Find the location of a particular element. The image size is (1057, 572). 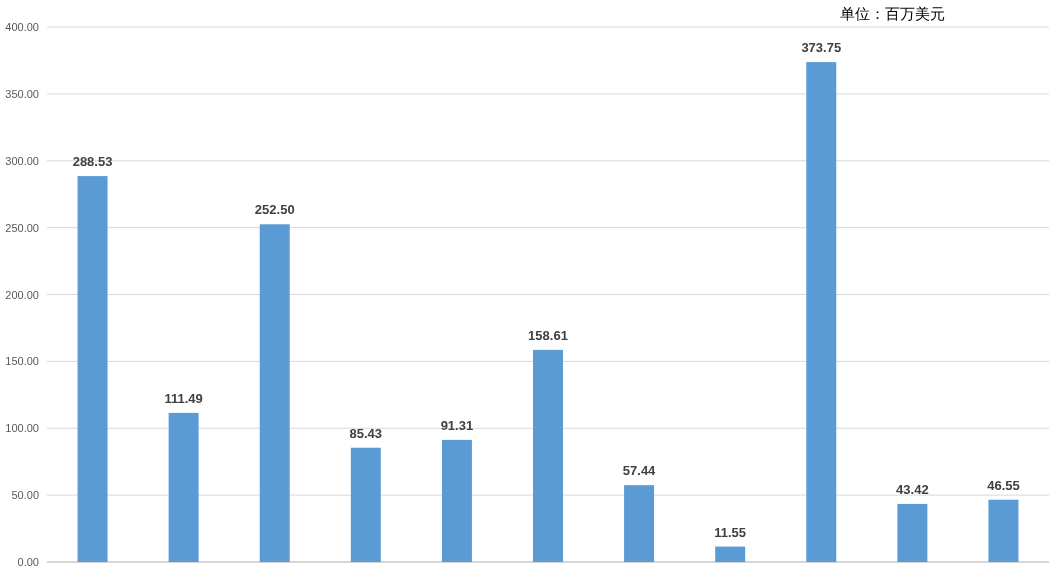

text: 373.75 is located at coordinates (821, 48).